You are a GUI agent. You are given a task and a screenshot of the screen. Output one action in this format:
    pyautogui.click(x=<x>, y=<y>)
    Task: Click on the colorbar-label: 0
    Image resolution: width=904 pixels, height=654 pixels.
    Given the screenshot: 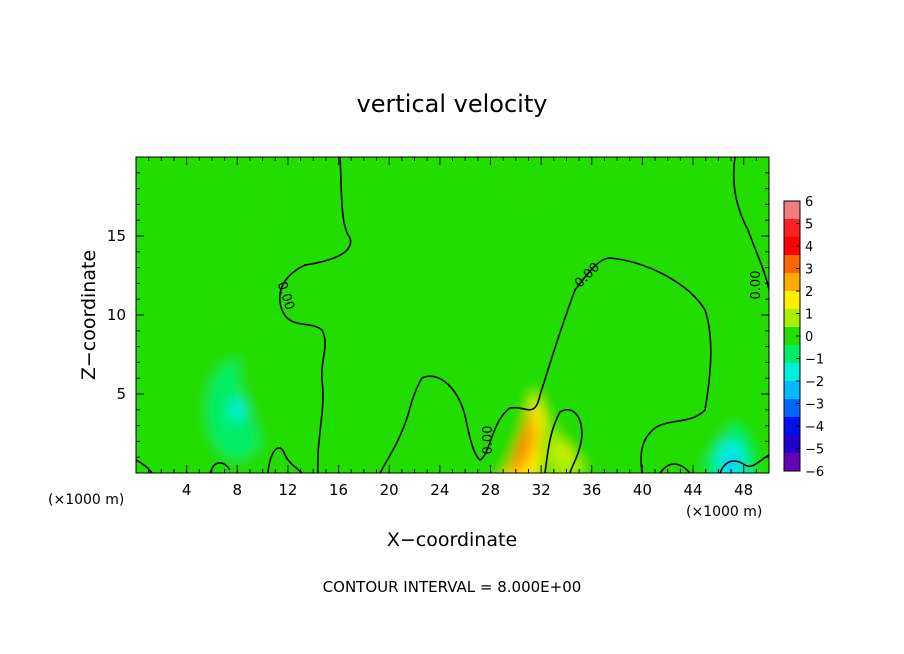 What is the action you would take?
    pyautogui.click(x=809, y=337)
    